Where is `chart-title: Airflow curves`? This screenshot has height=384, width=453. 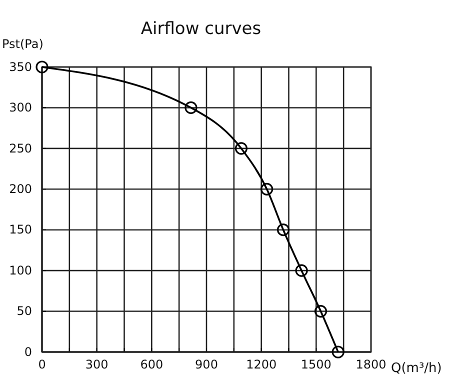
chart-title: Airflow curves is located at coordinates (201, 29).